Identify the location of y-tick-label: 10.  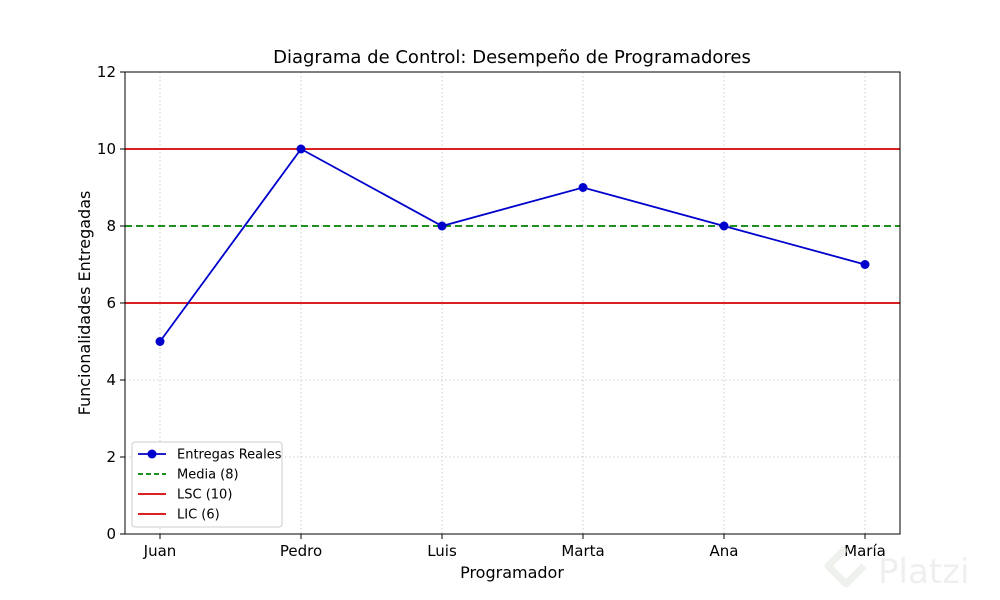
(106, 149).